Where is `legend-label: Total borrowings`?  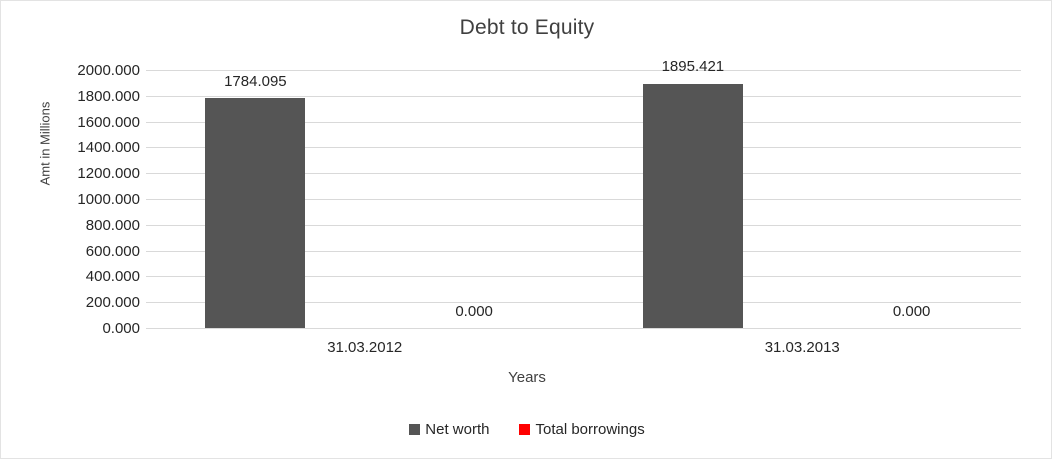 legend-label: Total borrowings is located at coordinates (590, 429).